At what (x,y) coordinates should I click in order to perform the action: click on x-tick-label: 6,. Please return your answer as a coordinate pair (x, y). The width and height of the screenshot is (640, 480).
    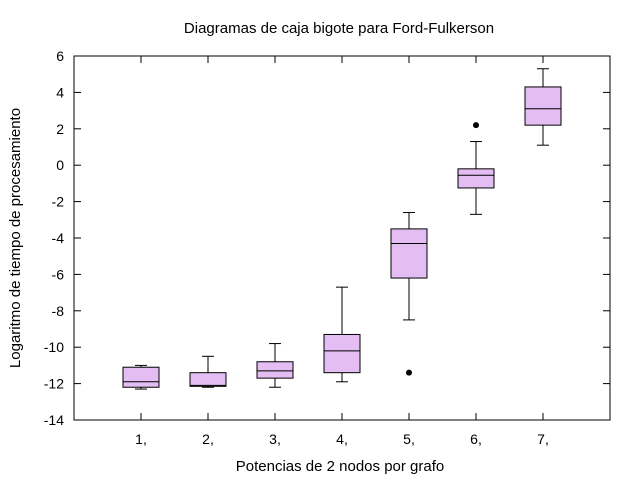
    Looking at the image, I should click on (476, 439).